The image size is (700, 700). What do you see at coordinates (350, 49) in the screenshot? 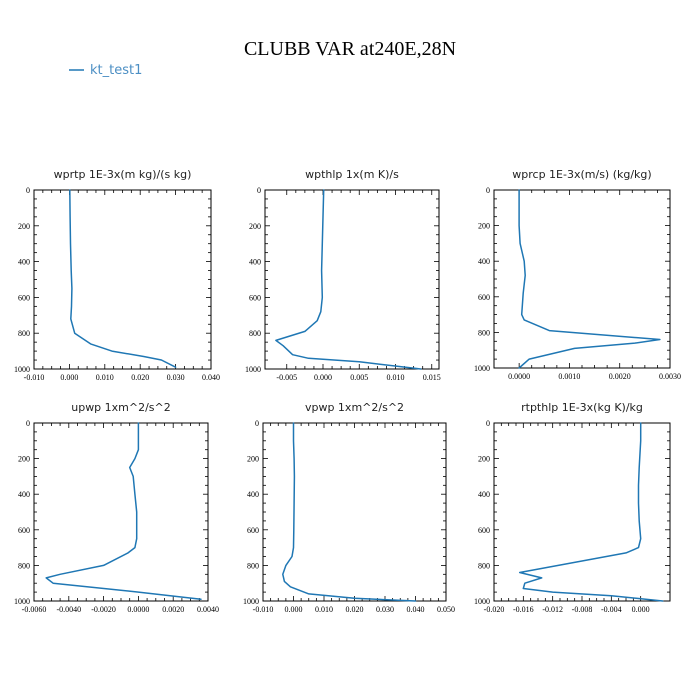
I see `figure-title: CLUBB VAR at240E,28N` at bounding box center [350, 49].